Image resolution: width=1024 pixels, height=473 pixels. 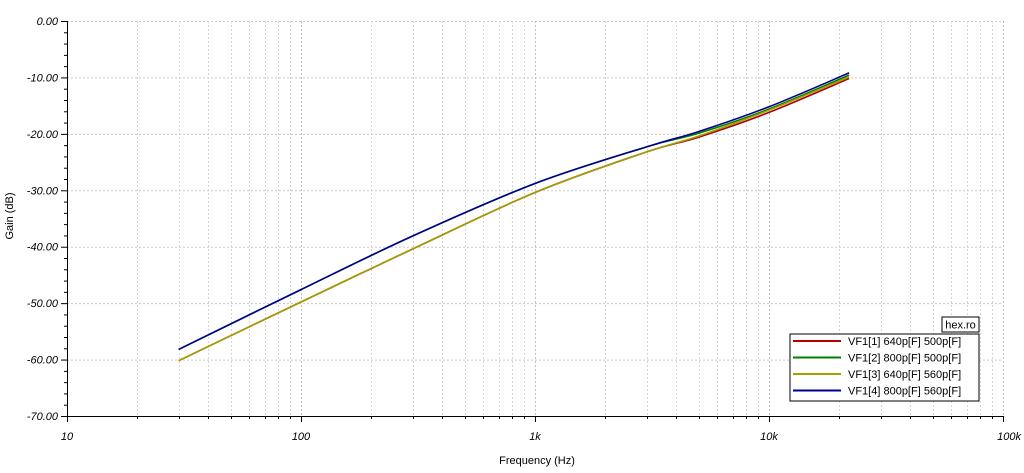 I want to click on legend-label-4: VF1[4] 800p[F] 560p[F], so click(x=904, y=392).